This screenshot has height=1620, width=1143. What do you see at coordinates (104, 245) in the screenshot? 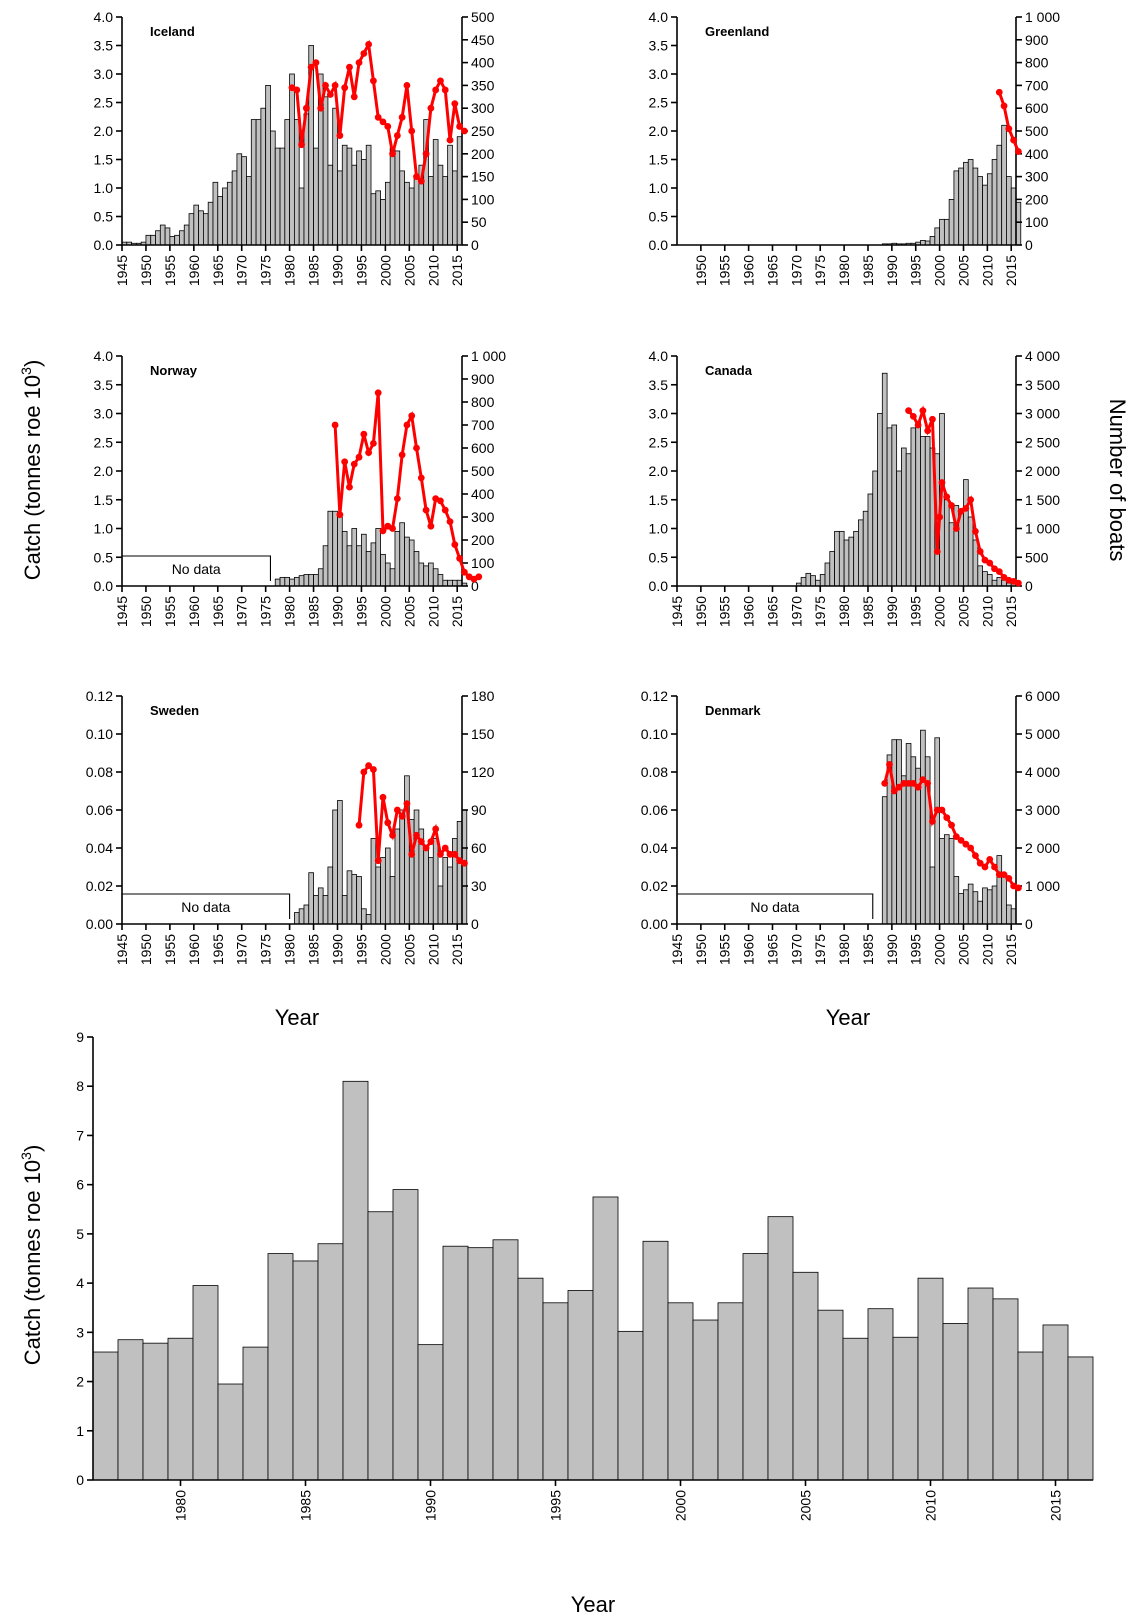
I see `y-tick-label: 0.0` at bounding box center [104, 245].